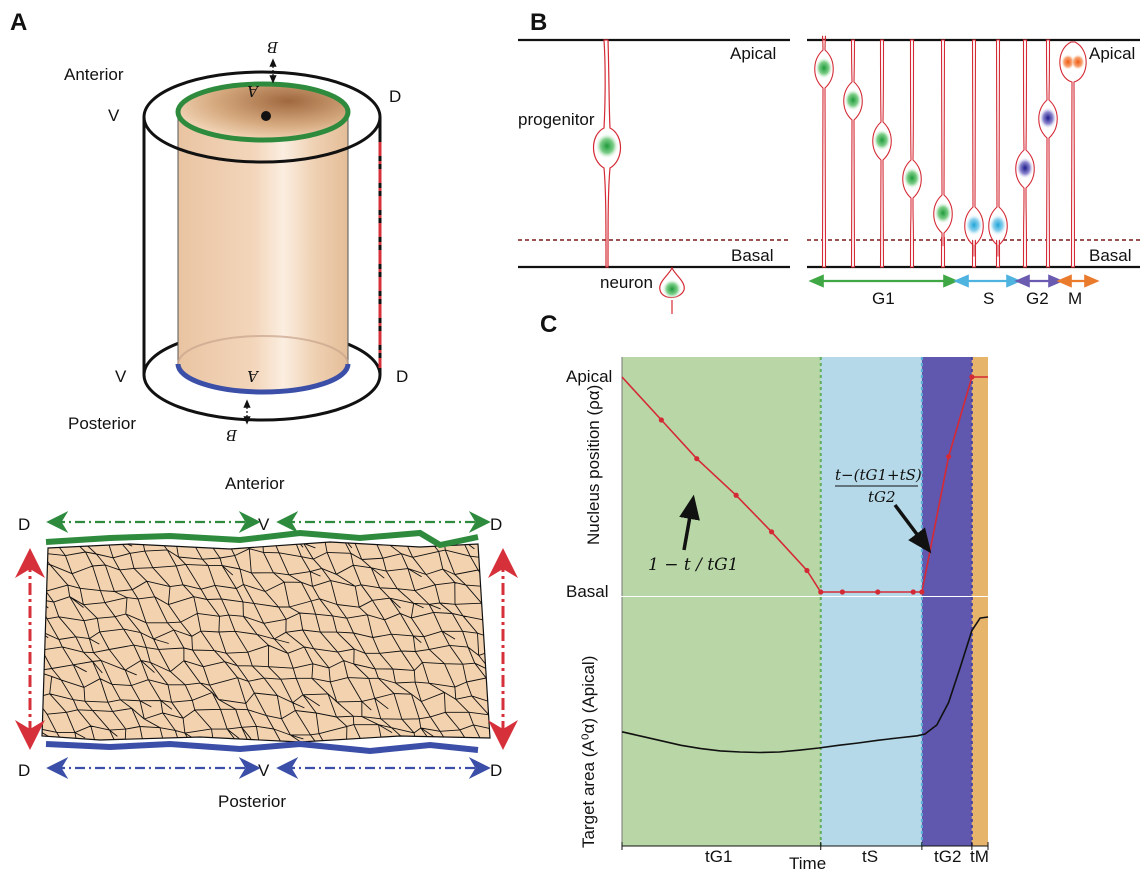  What do you see at coordinates (252, 801) in the screenshot?
I see `label-posterior-sheet: Posterior` at bounding box center [252, 801].